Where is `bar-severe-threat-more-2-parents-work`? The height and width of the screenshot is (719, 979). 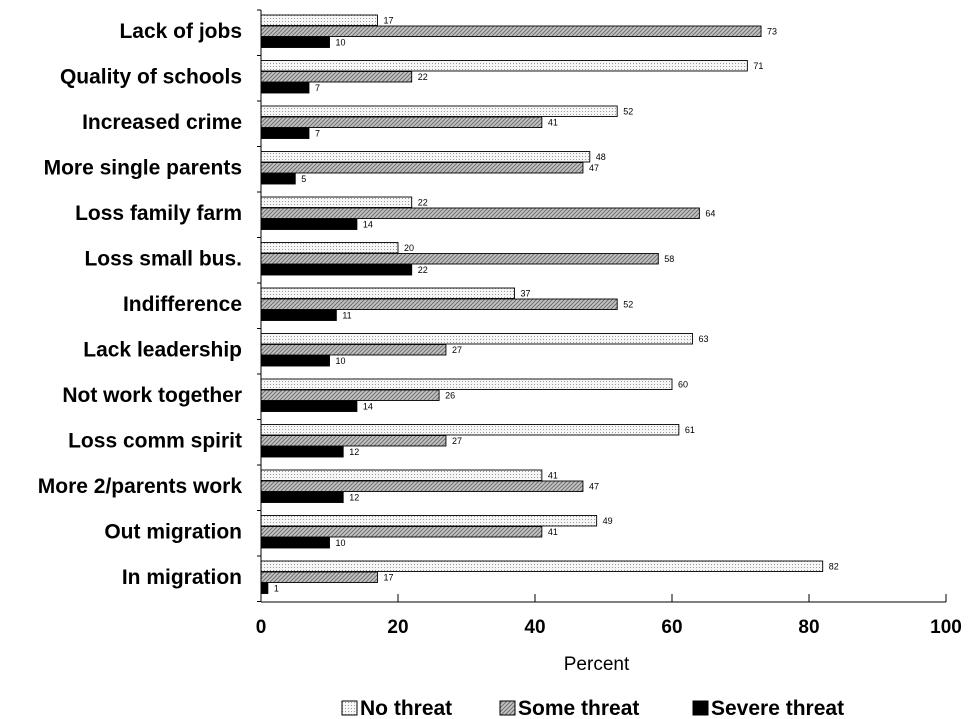
bar-severe-threat-more-2-parents-work is located at coordinates (302, 497).